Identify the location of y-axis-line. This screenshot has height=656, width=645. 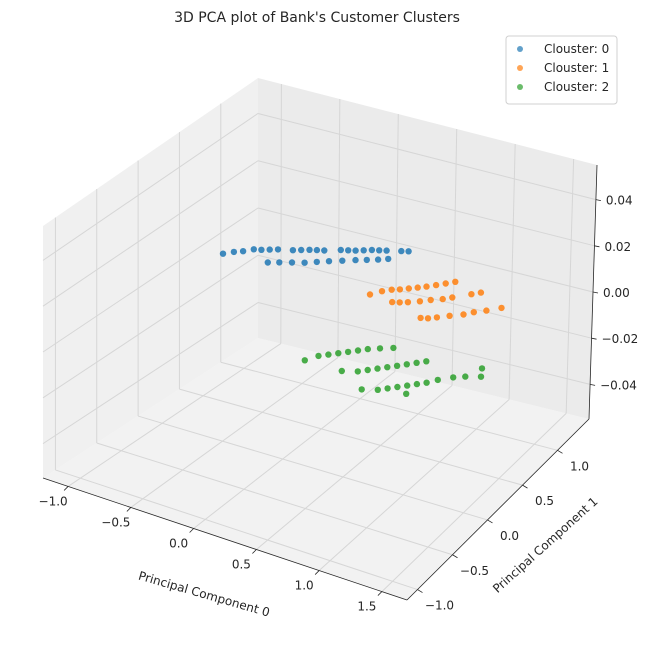
(498, 509).